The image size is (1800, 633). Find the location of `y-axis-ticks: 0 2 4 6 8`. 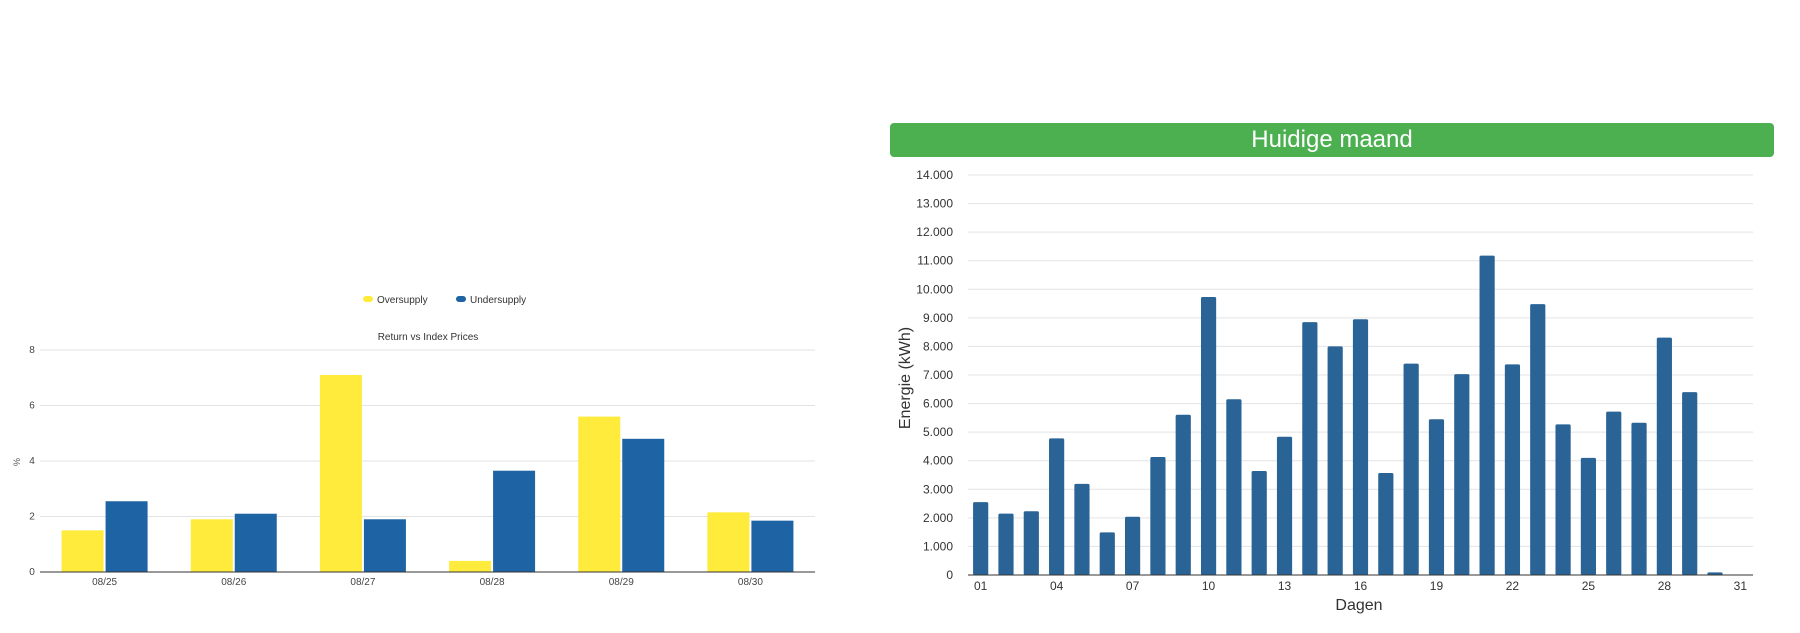

y-axis-ticks: 0 2 4 6 8 is located at coordinates (32, 461).